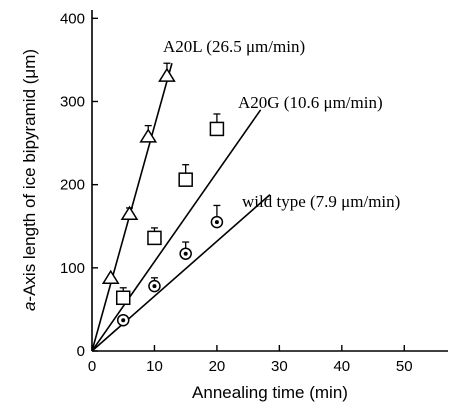  I want to click on x-tick-label: 50, so click(404, 366).